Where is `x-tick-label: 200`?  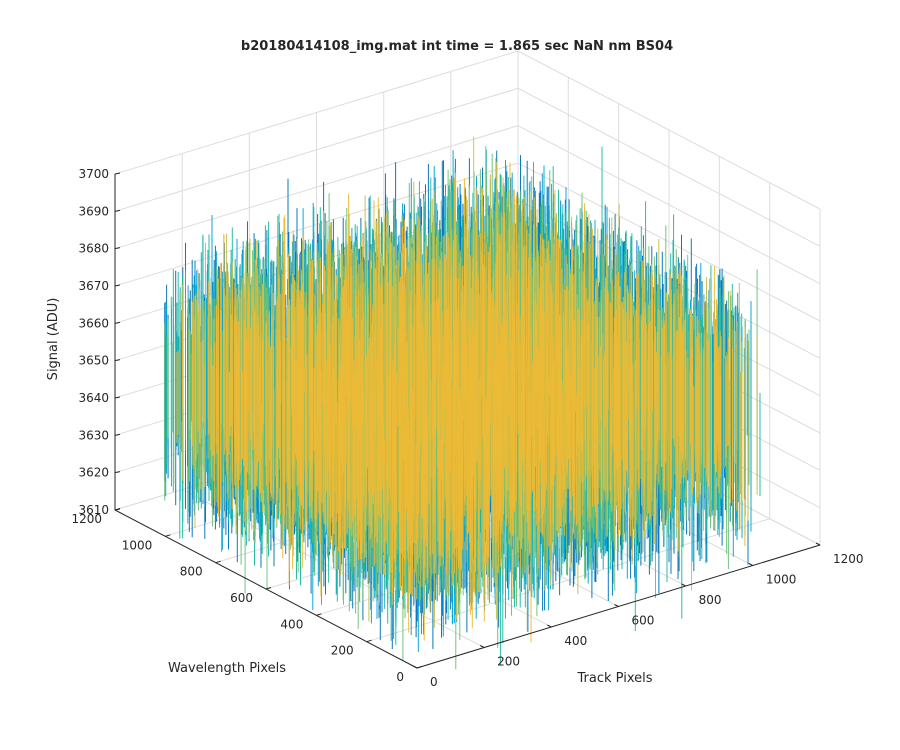 x-tick-label: 200 is located at coordinates (508, 662).